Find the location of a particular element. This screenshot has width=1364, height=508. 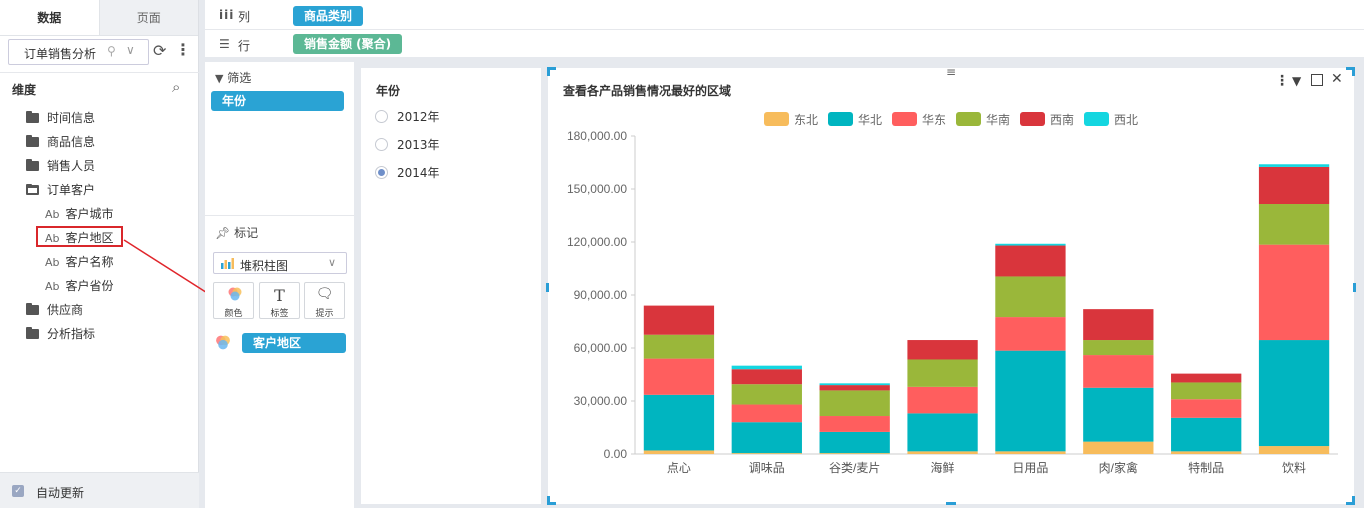

columns-field-pill: 商品类别 is located at coordinates (328, 16).